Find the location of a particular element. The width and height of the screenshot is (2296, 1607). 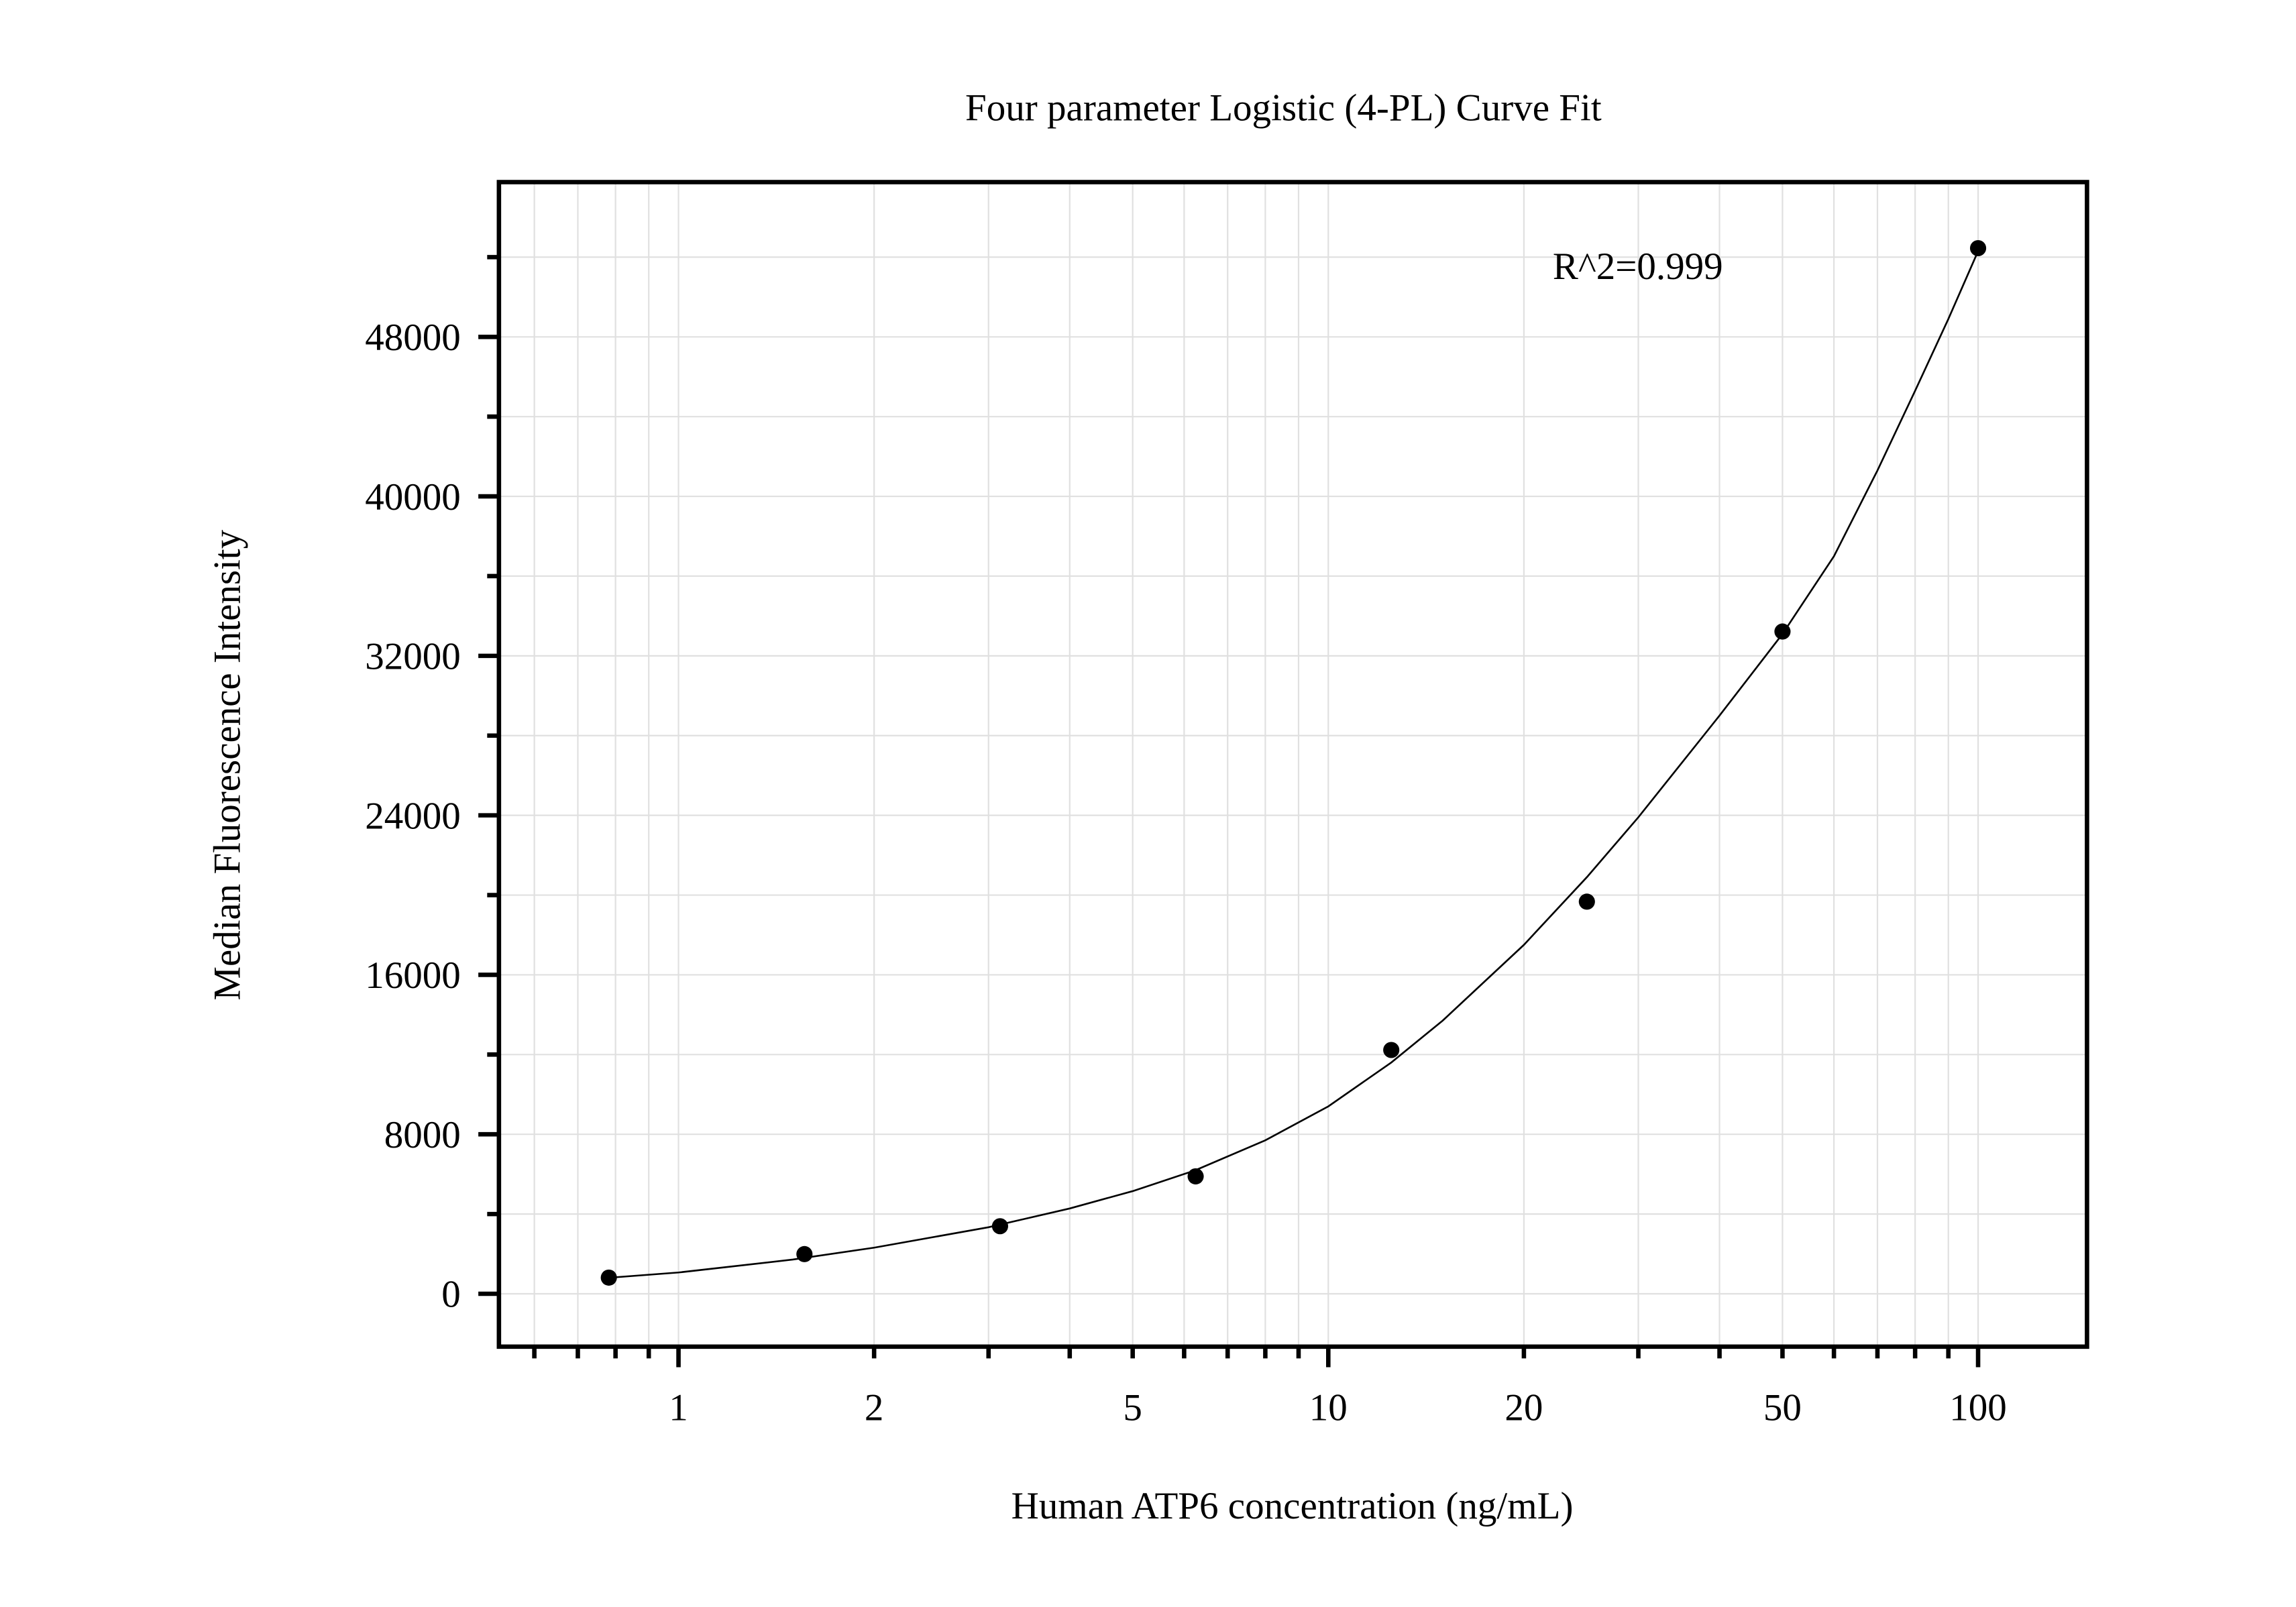

y-tick-label: 16000 is located at coordinates (413, 975).